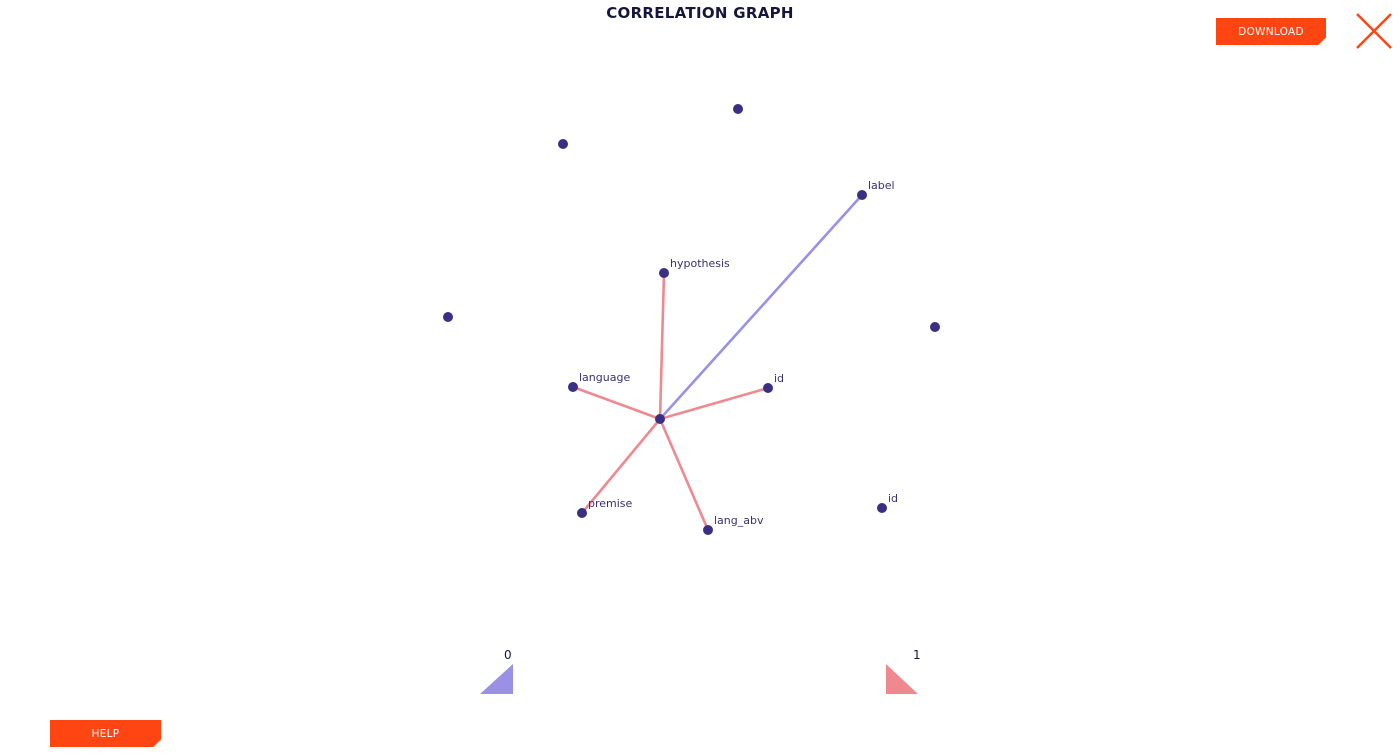  I want to click on scale-min-label: 0, so click(508, 655).